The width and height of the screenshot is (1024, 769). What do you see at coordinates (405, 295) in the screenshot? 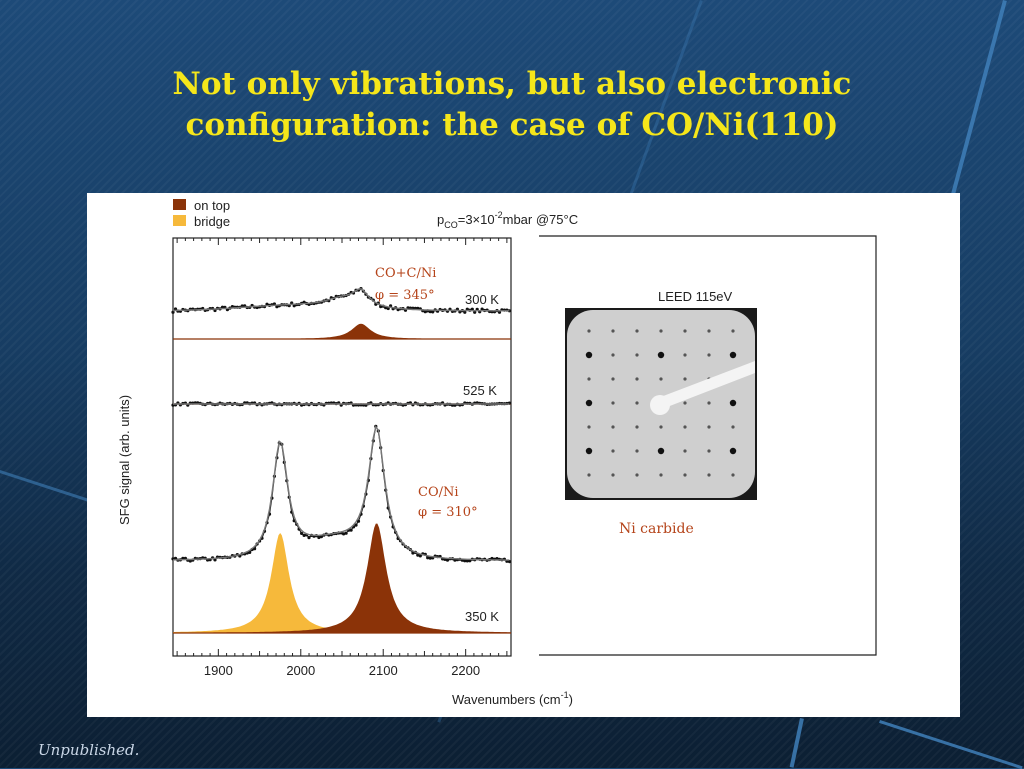
I see `annotation-phi-345: φ = 345°` at bounding box center [405, 295].